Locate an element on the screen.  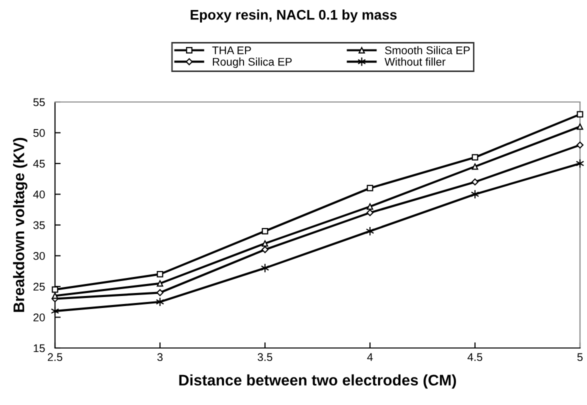
legend-label: Without filler is located at coordinates (415, 62).